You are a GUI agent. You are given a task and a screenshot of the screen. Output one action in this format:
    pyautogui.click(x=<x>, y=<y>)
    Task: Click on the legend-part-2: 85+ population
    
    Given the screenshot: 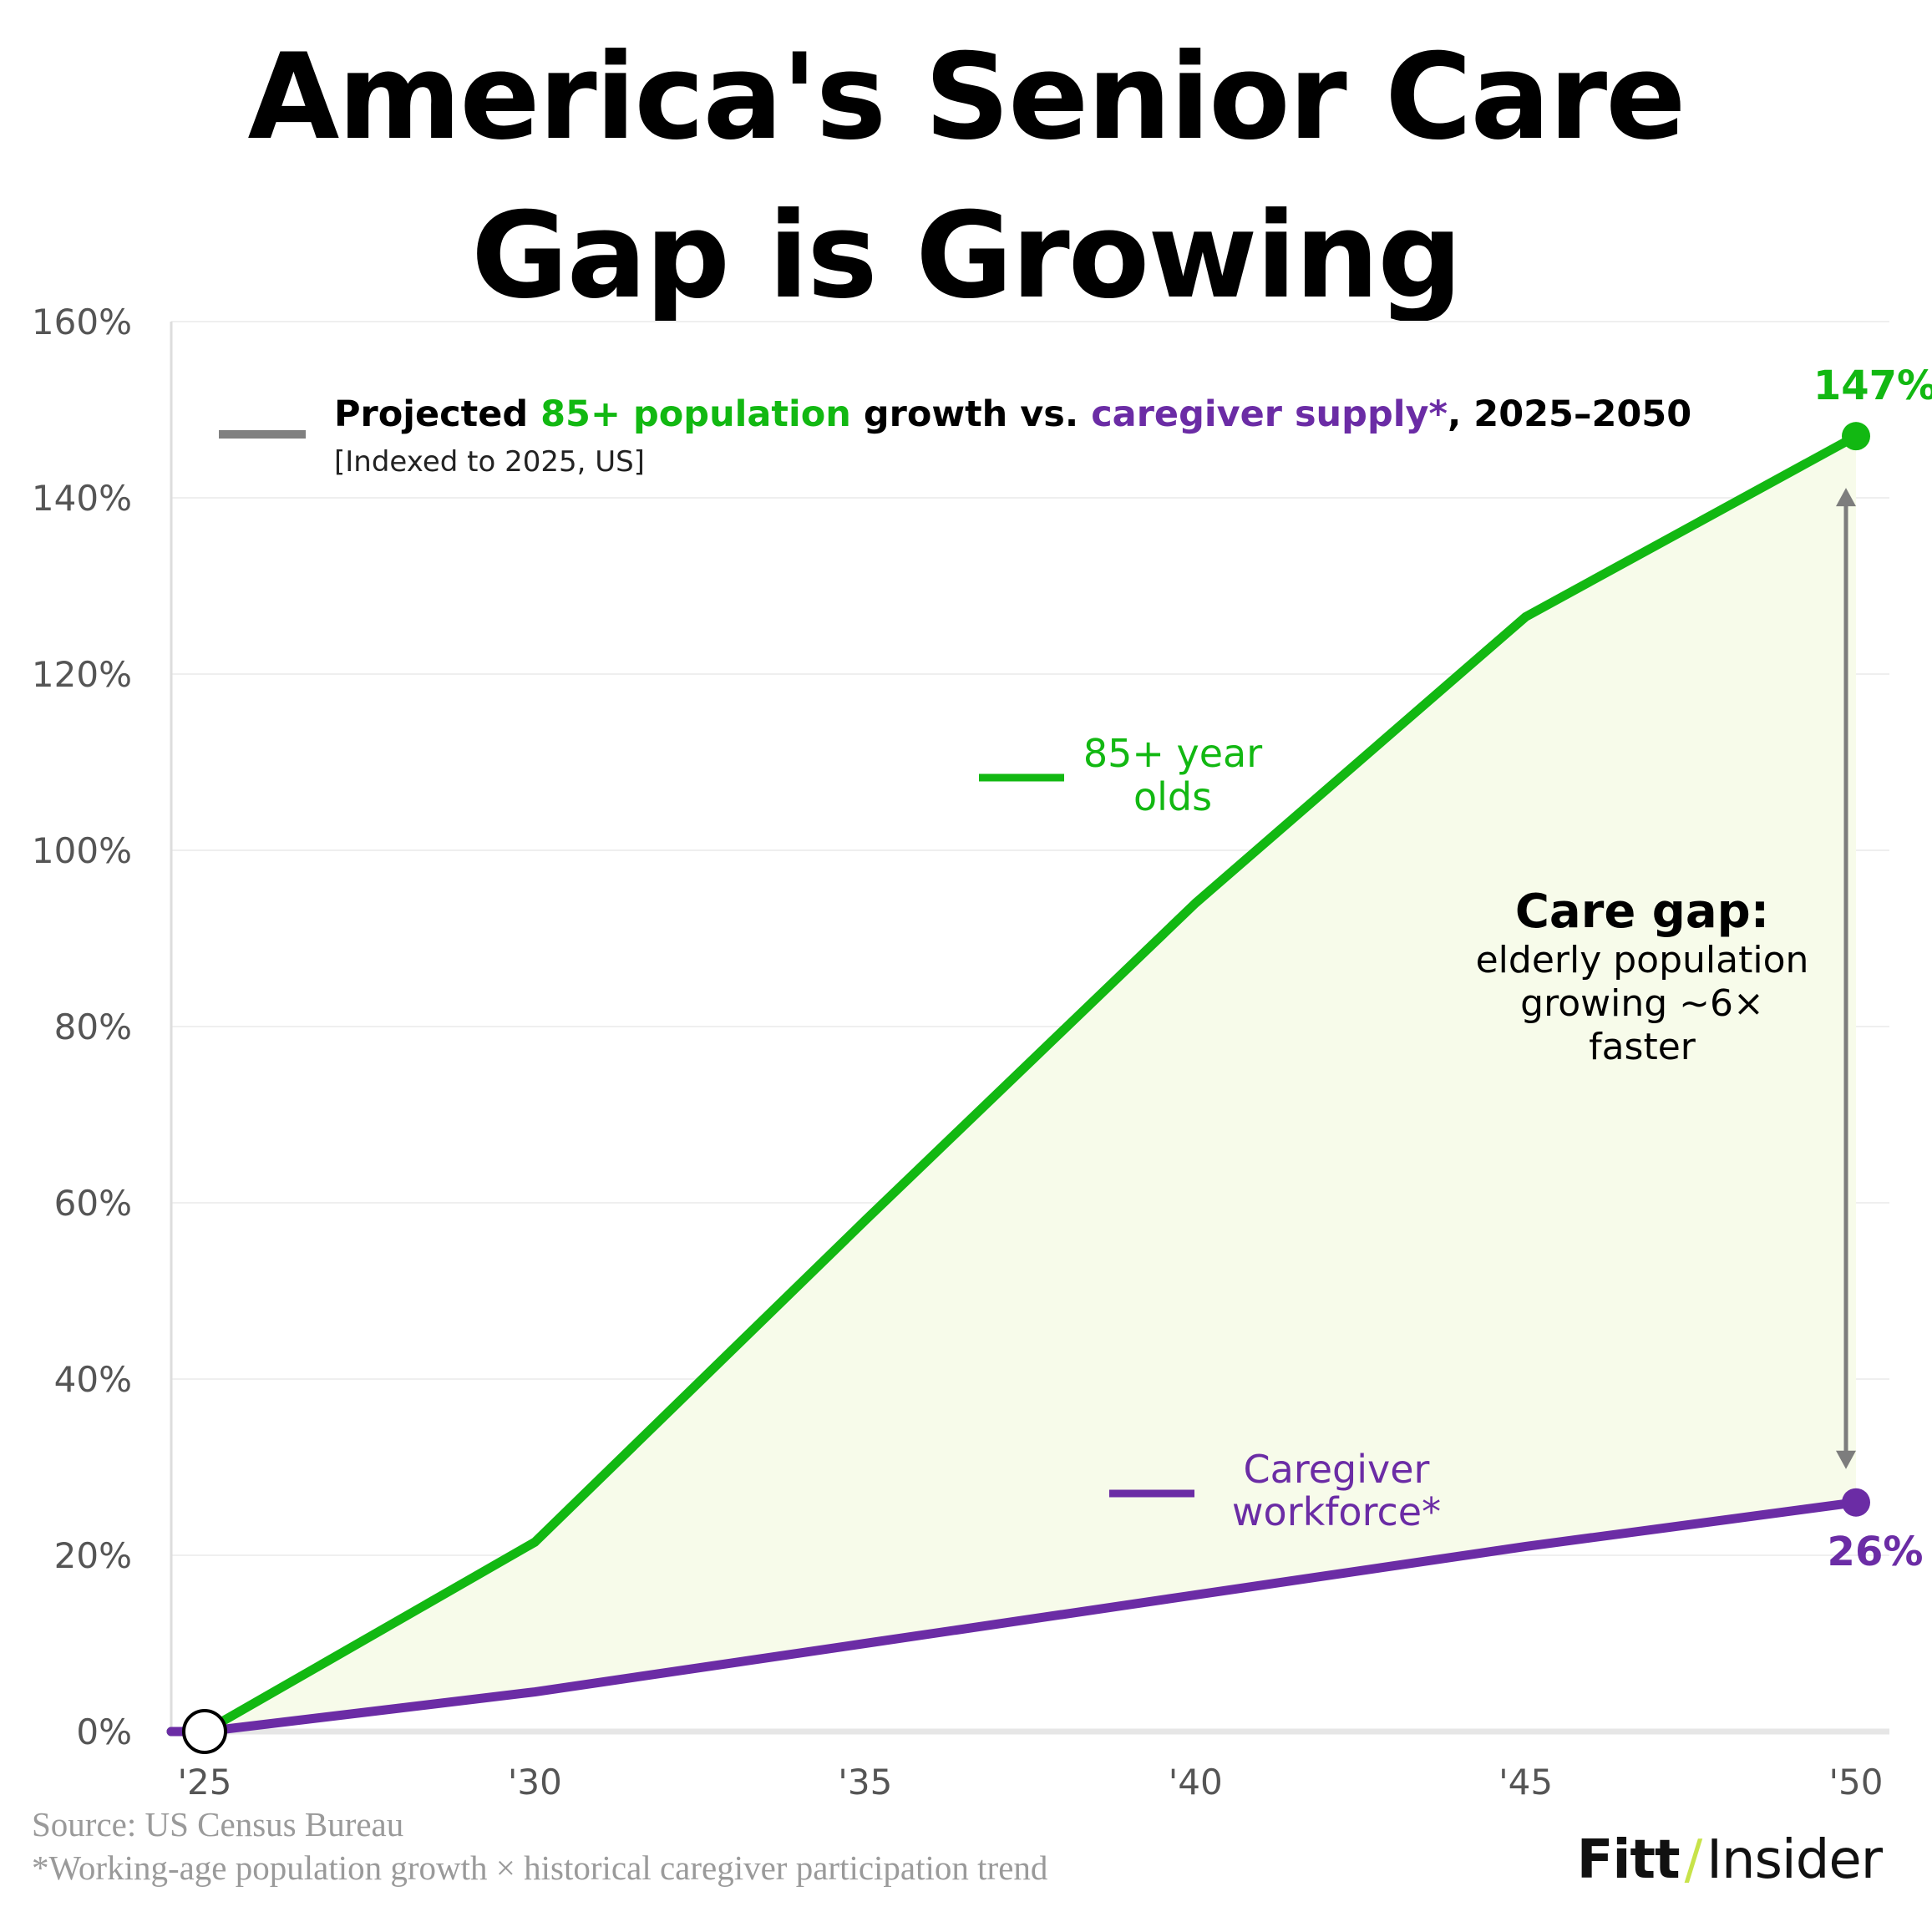 What is the action you would take?
    pyautogui.click(x=695, y=414)
    